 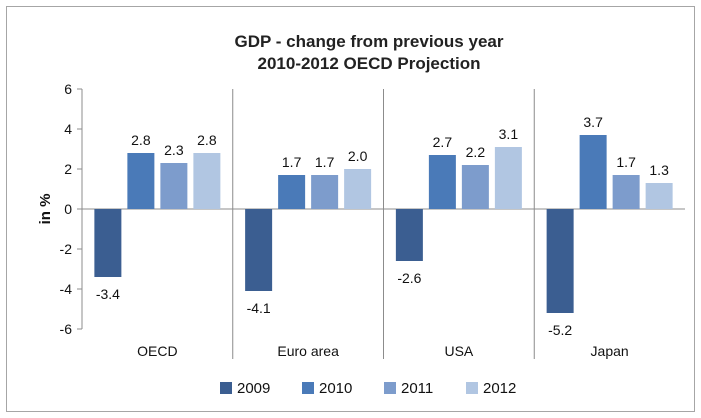 What do you see at coordinates (66, 249) in the screenshot?
I see `y-tick-label: -2` at bounding box center [66, 249].